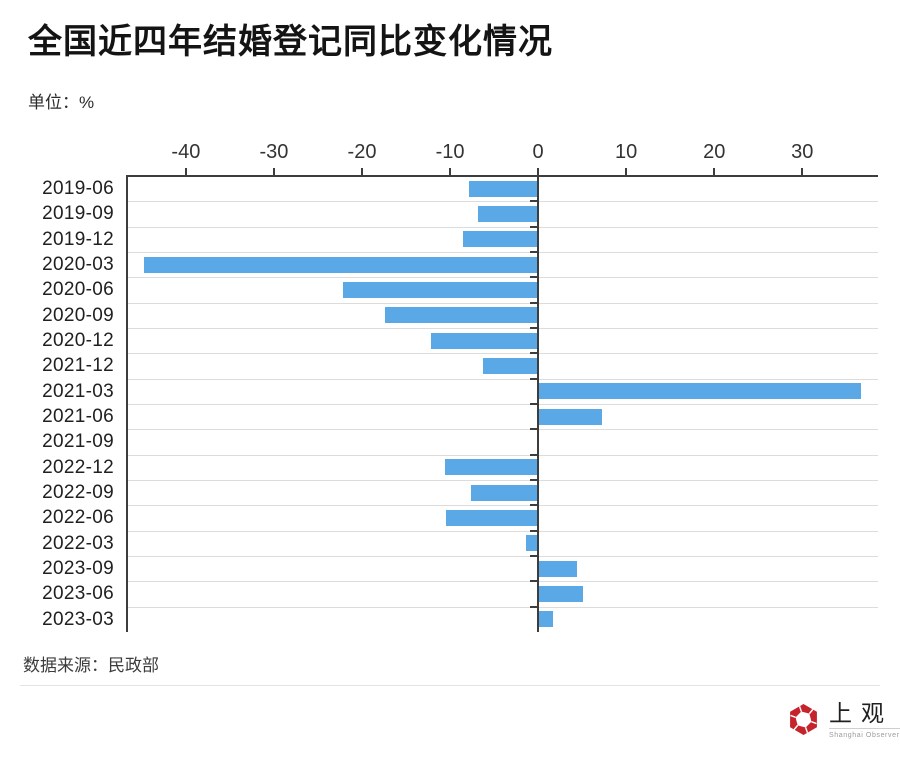 The image size is (900, 765). What do you see at coordinates (78, 492) in the screenshot?
I see `y-axis-category-label: 2022-09` at bounding box center [78, 492].